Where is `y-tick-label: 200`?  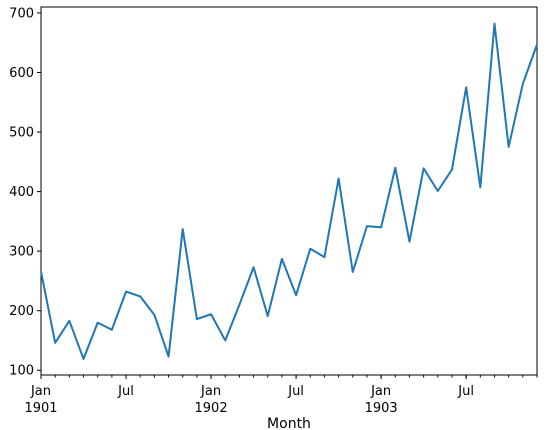
y-tick-label: 200 is located at coordinates (21, 311).